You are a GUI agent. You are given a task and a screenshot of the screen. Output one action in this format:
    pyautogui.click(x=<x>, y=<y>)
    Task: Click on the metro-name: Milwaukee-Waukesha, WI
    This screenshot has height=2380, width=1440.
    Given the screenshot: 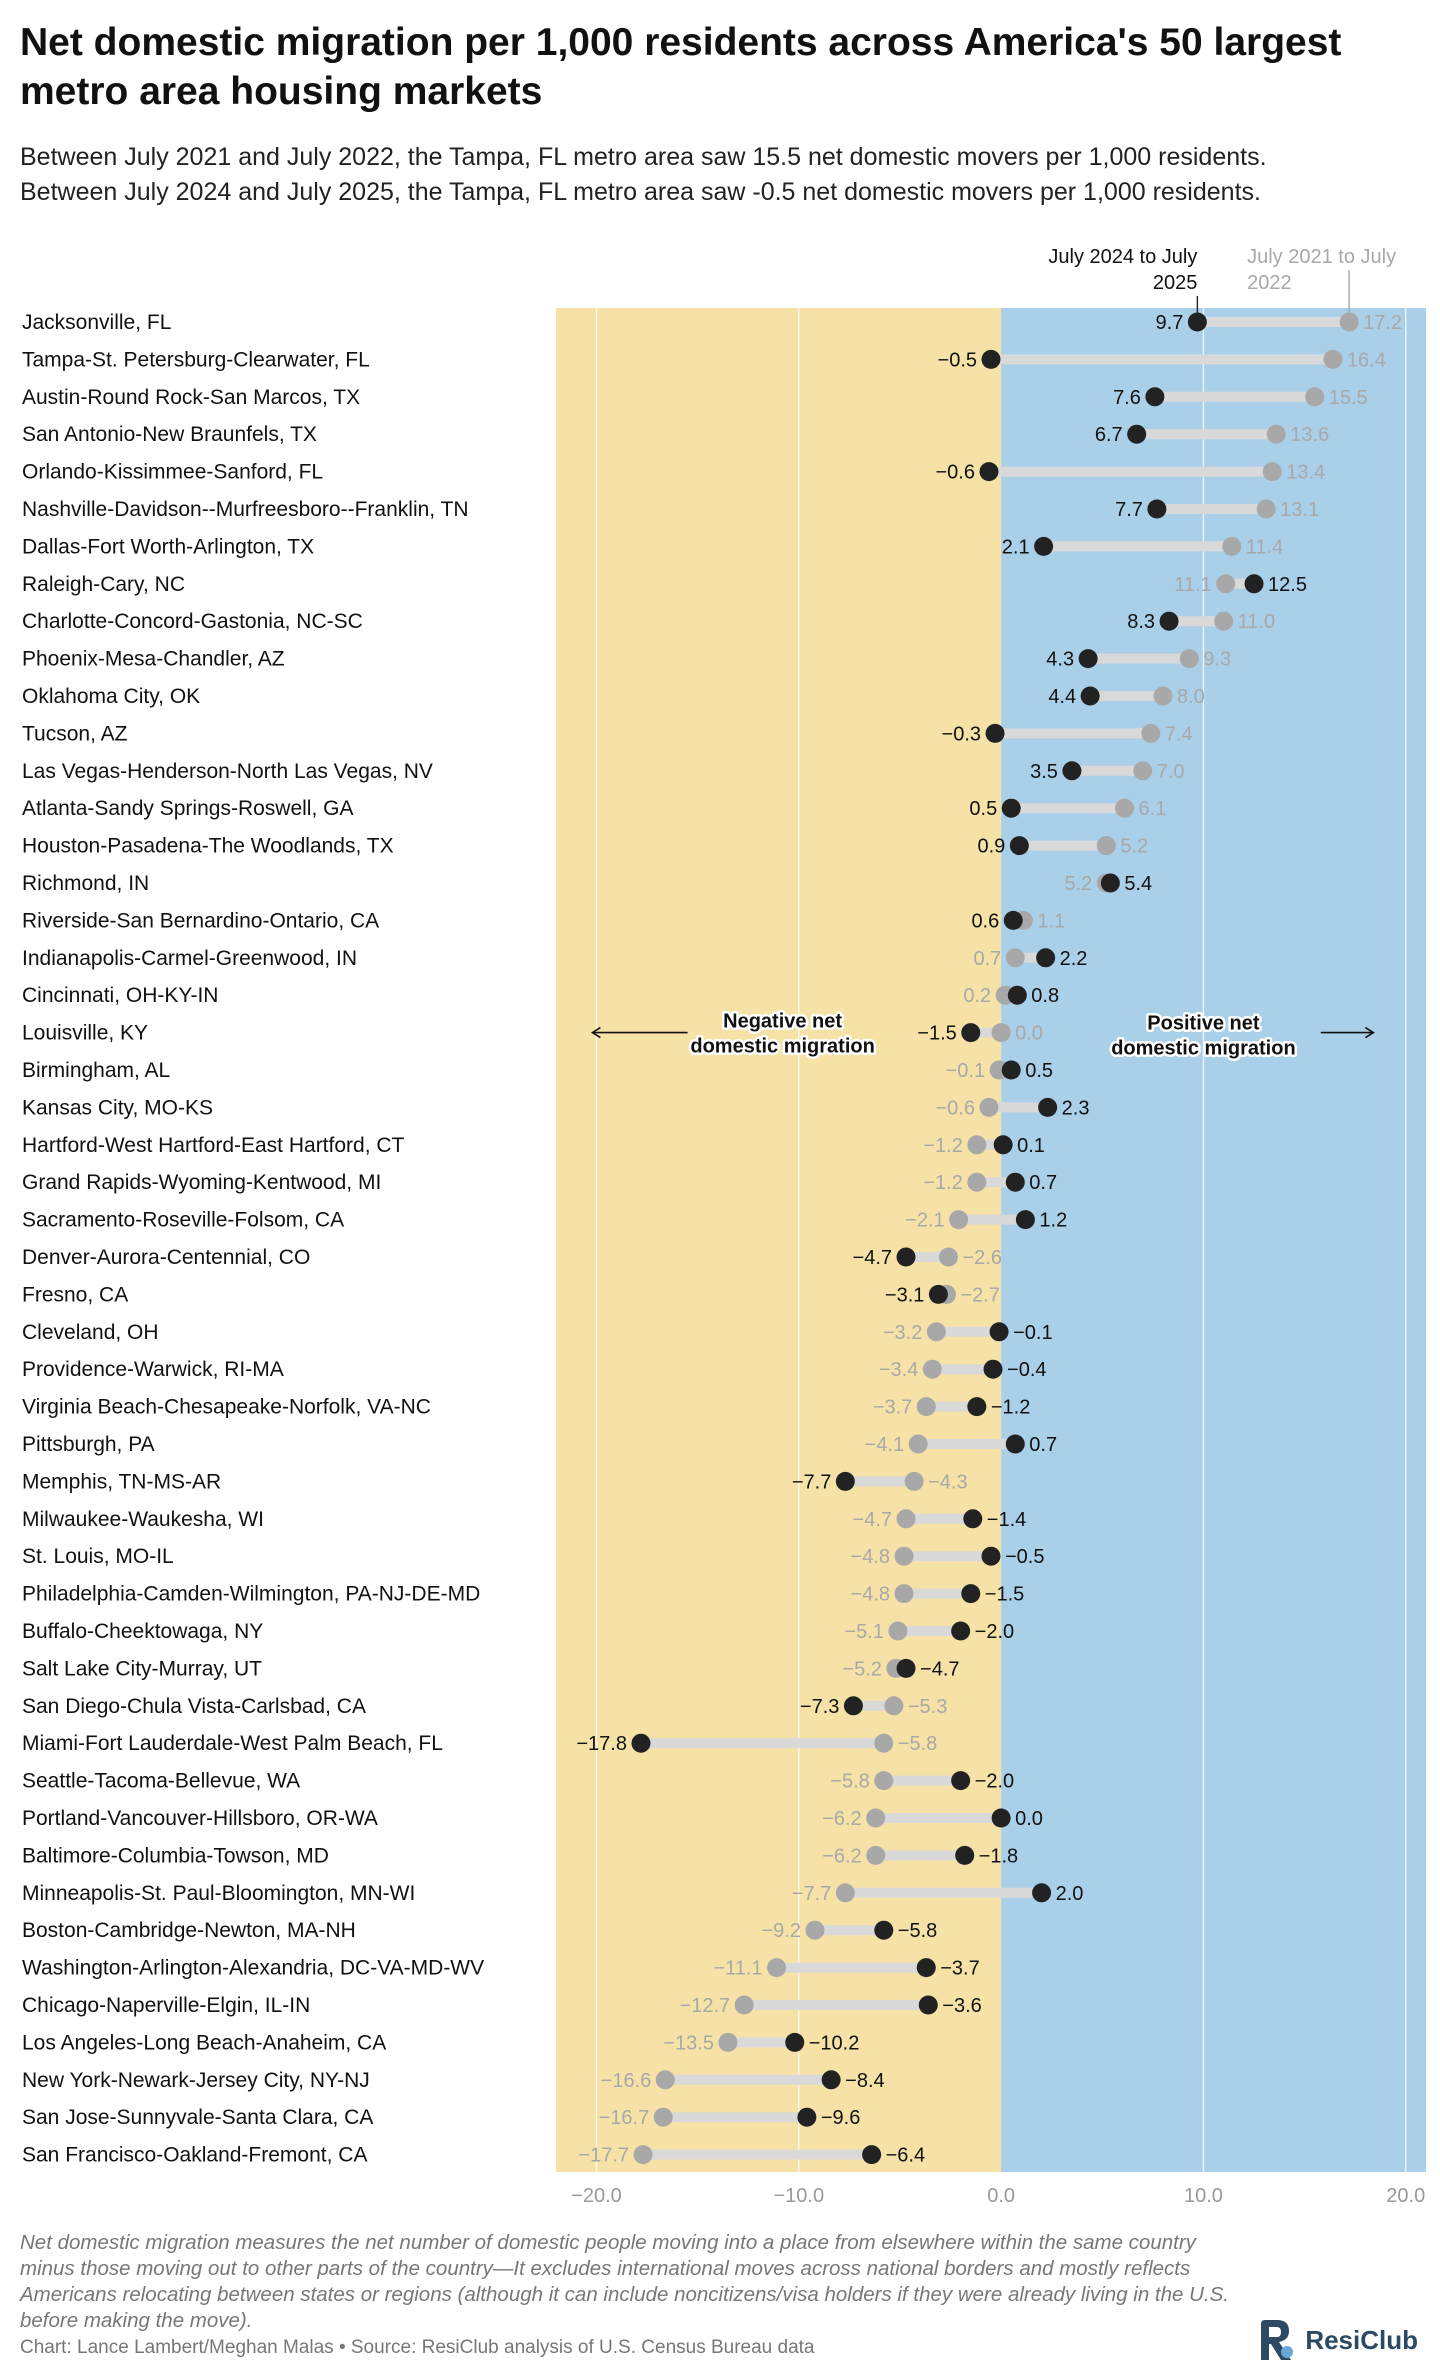 What is the action you would take?
    pyautogui.click(x=143, y=1519)
    